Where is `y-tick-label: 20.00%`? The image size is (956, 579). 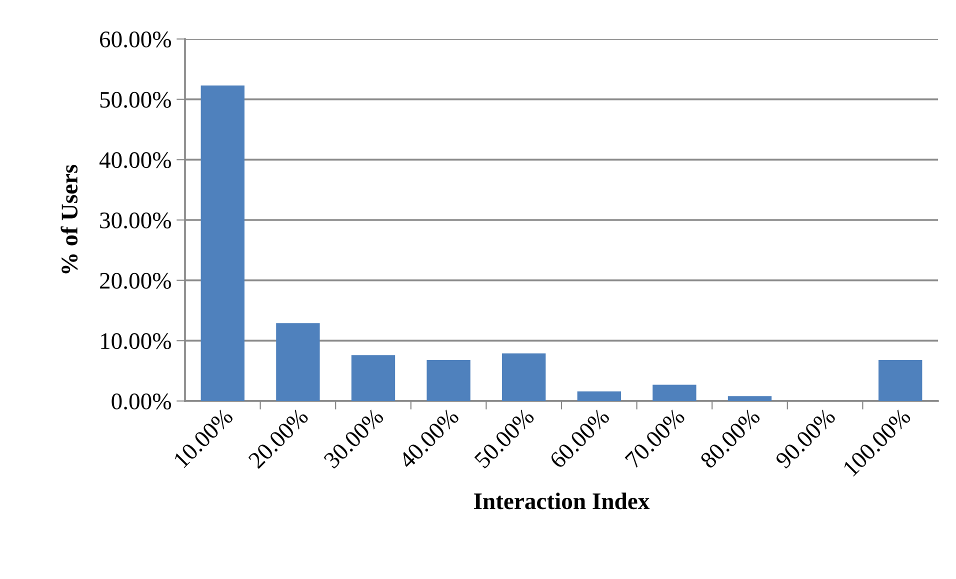 y-tick-label: 20.00% is located at coordinates (135, 280).